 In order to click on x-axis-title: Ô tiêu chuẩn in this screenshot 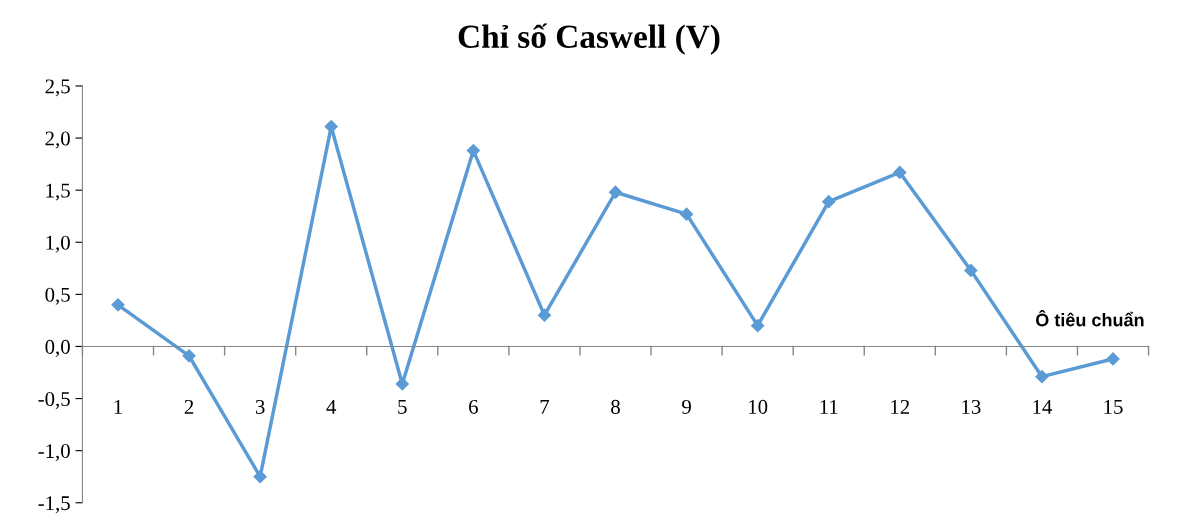, I will do `click(1089, 318)`.